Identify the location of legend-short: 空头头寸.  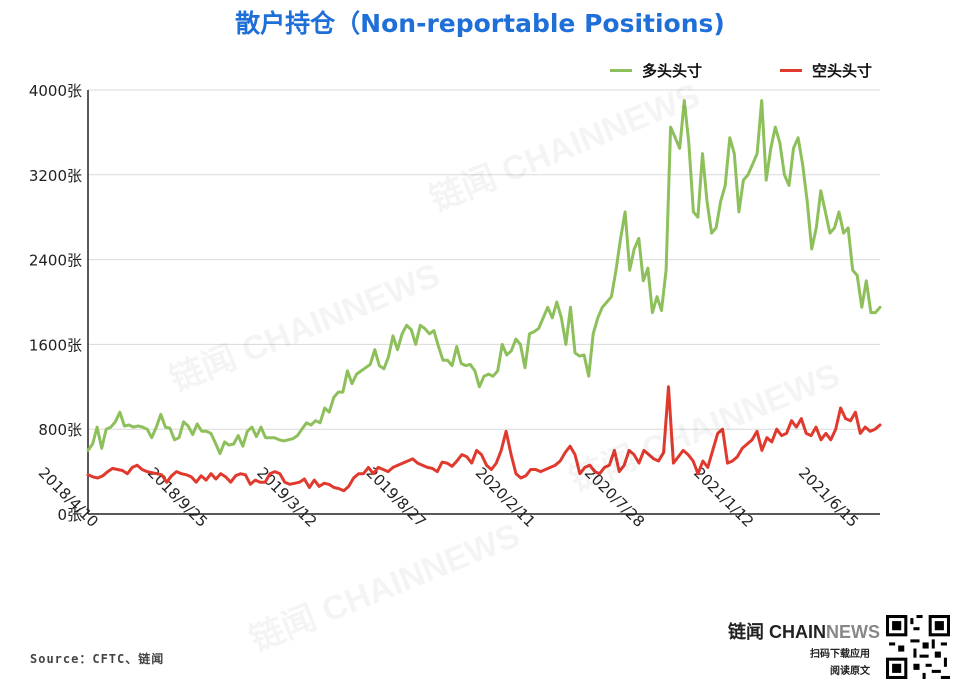
(826, 70).